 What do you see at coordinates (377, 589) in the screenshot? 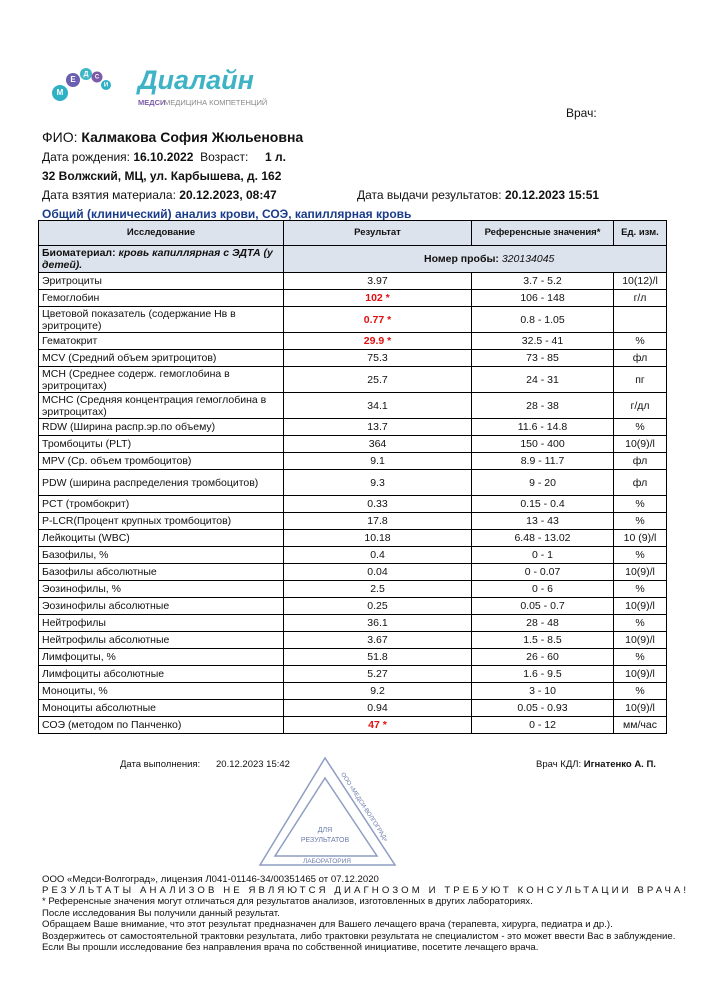
I see `result: 2.5` at bounding box center [377, 589].